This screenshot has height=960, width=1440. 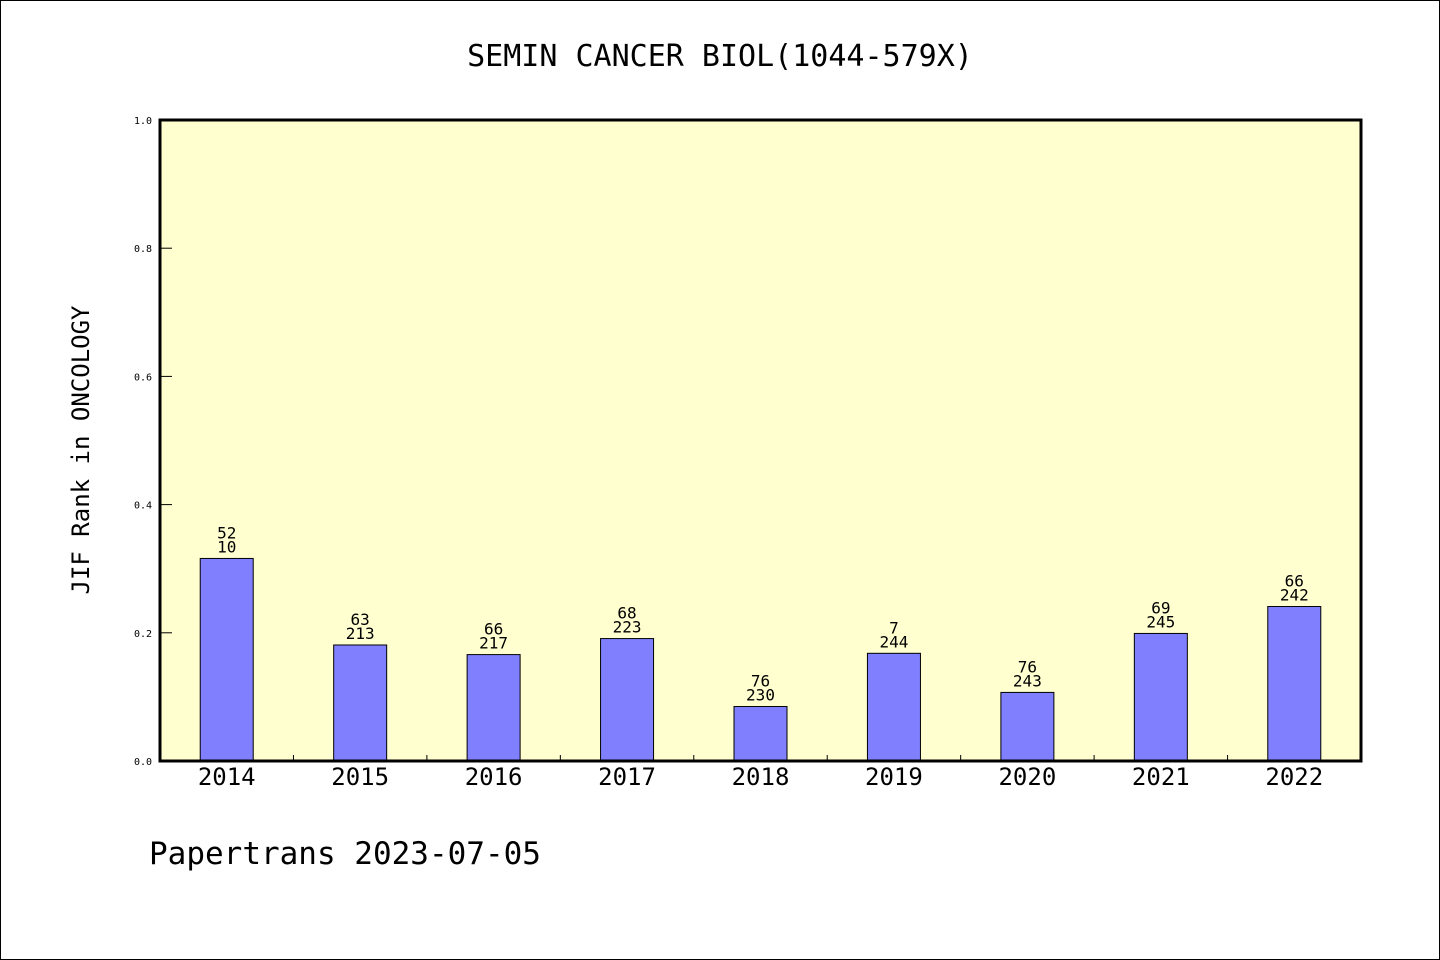 I want to click on bar-2019, so click(x=893, y=707).